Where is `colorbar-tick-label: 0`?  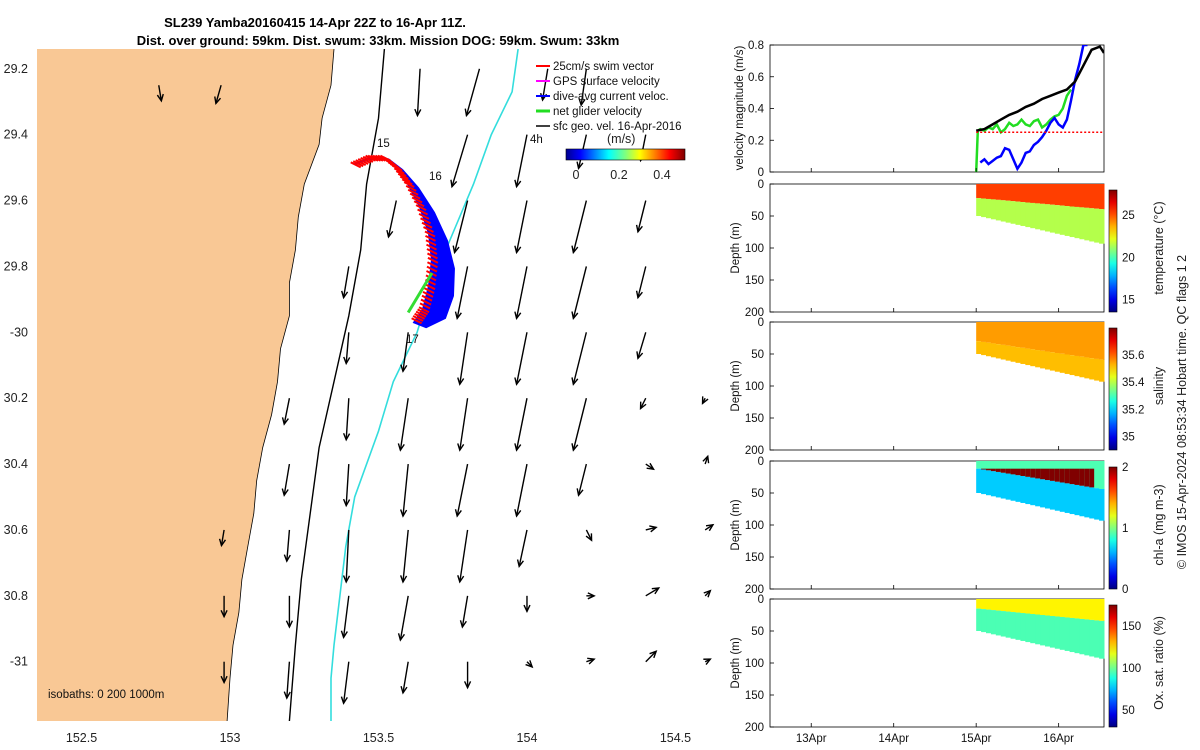
colorbar-tick-label: 0 is located at coordinates (1125, 590).